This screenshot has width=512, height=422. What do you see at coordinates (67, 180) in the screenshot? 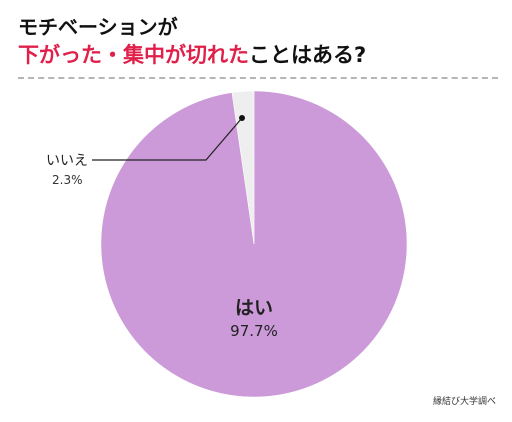
I see `slice-value-iie: 2.3%` at bounding box center [67, 180].